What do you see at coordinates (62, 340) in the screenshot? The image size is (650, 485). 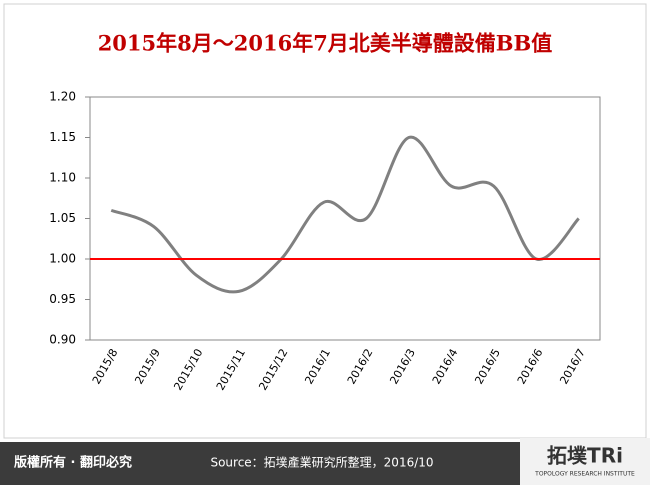 I see `y-tick-label: 0.90` at bounding box center [62, 340].